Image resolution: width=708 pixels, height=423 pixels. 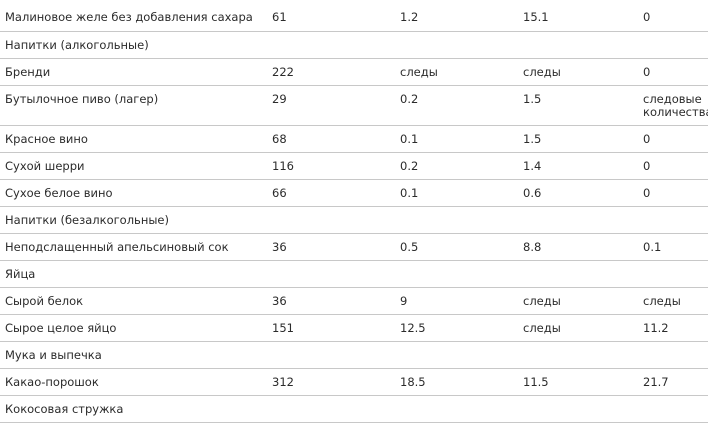 I want to click on table-row: Какао-порошок 312 18.5 11.5 21.7, so click(x=354, y=382).